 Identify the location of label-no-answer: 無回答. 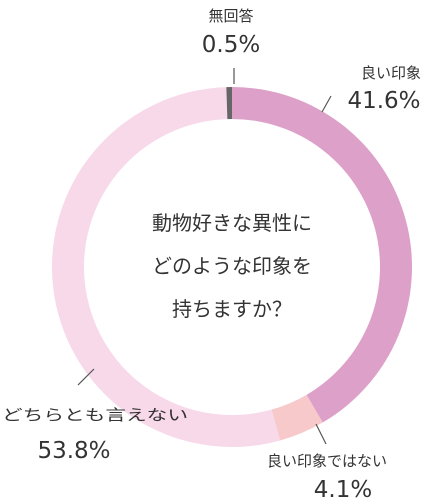
(230, 16).